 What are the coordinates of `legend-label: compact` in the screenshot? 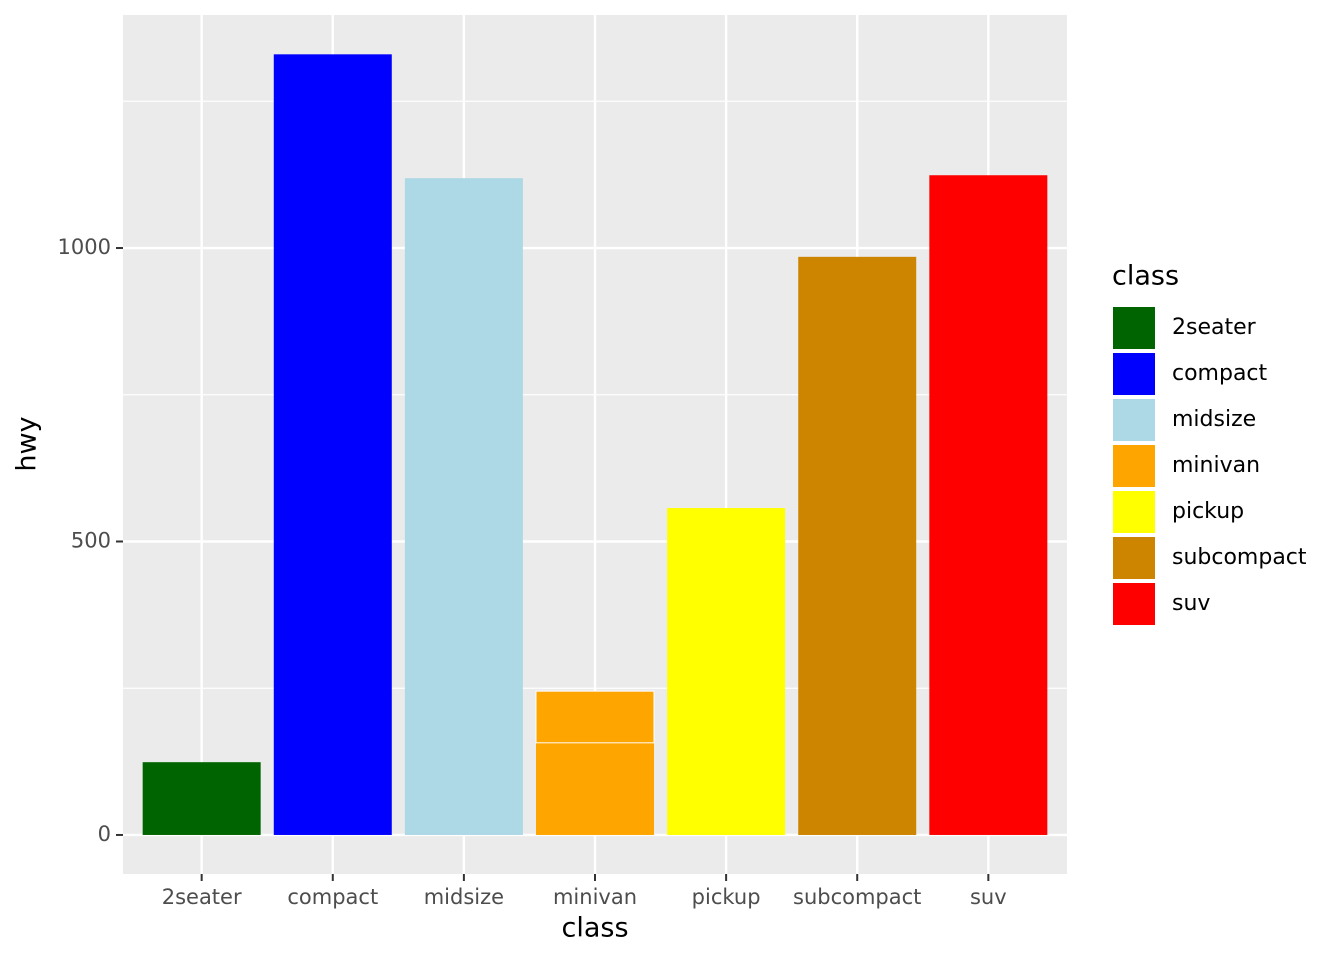 It's located at (1220, 373).